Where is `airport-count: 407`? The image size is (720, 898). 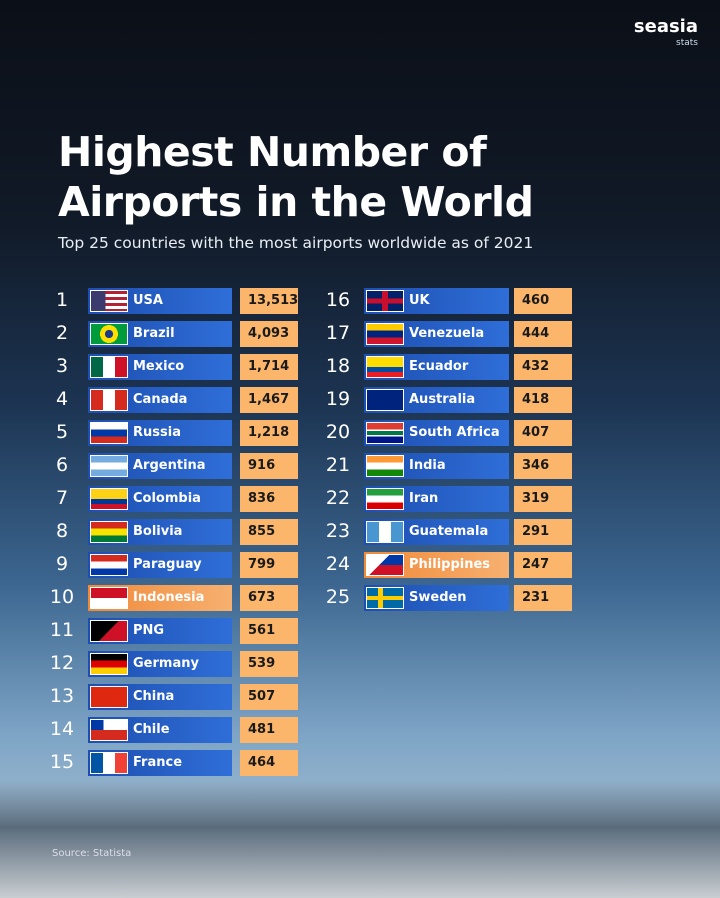 airport-count: 407 is located at coordinates (543, 433).